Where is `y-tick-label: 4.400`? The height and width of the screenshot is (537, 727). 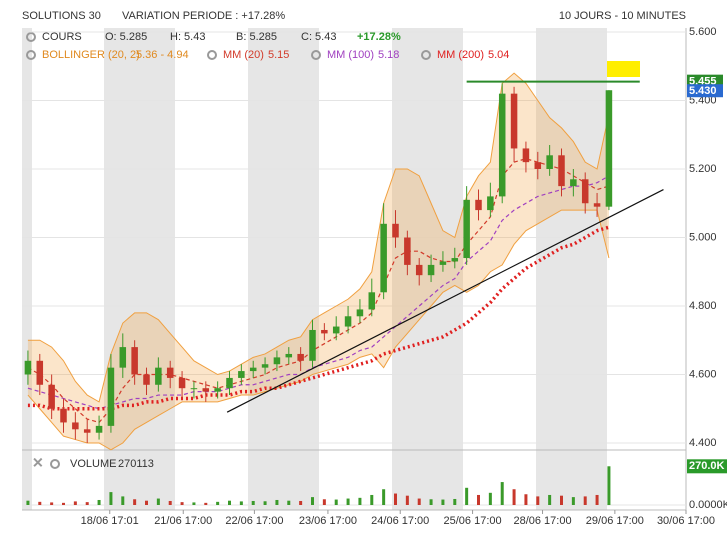 y-tick-label: 4.400 is located at coordinates (703, 443).